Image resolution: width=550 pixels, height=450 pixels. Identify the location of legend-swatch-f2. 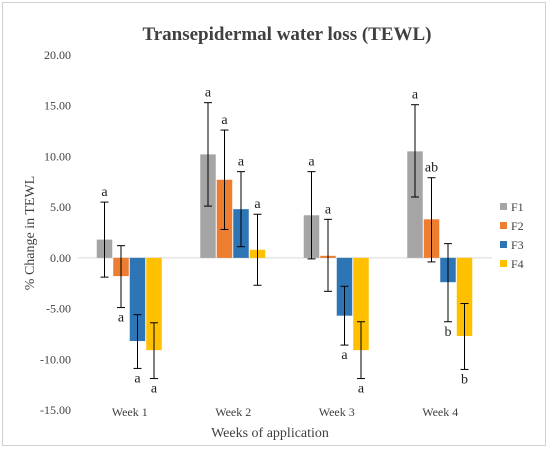
(503, 225).